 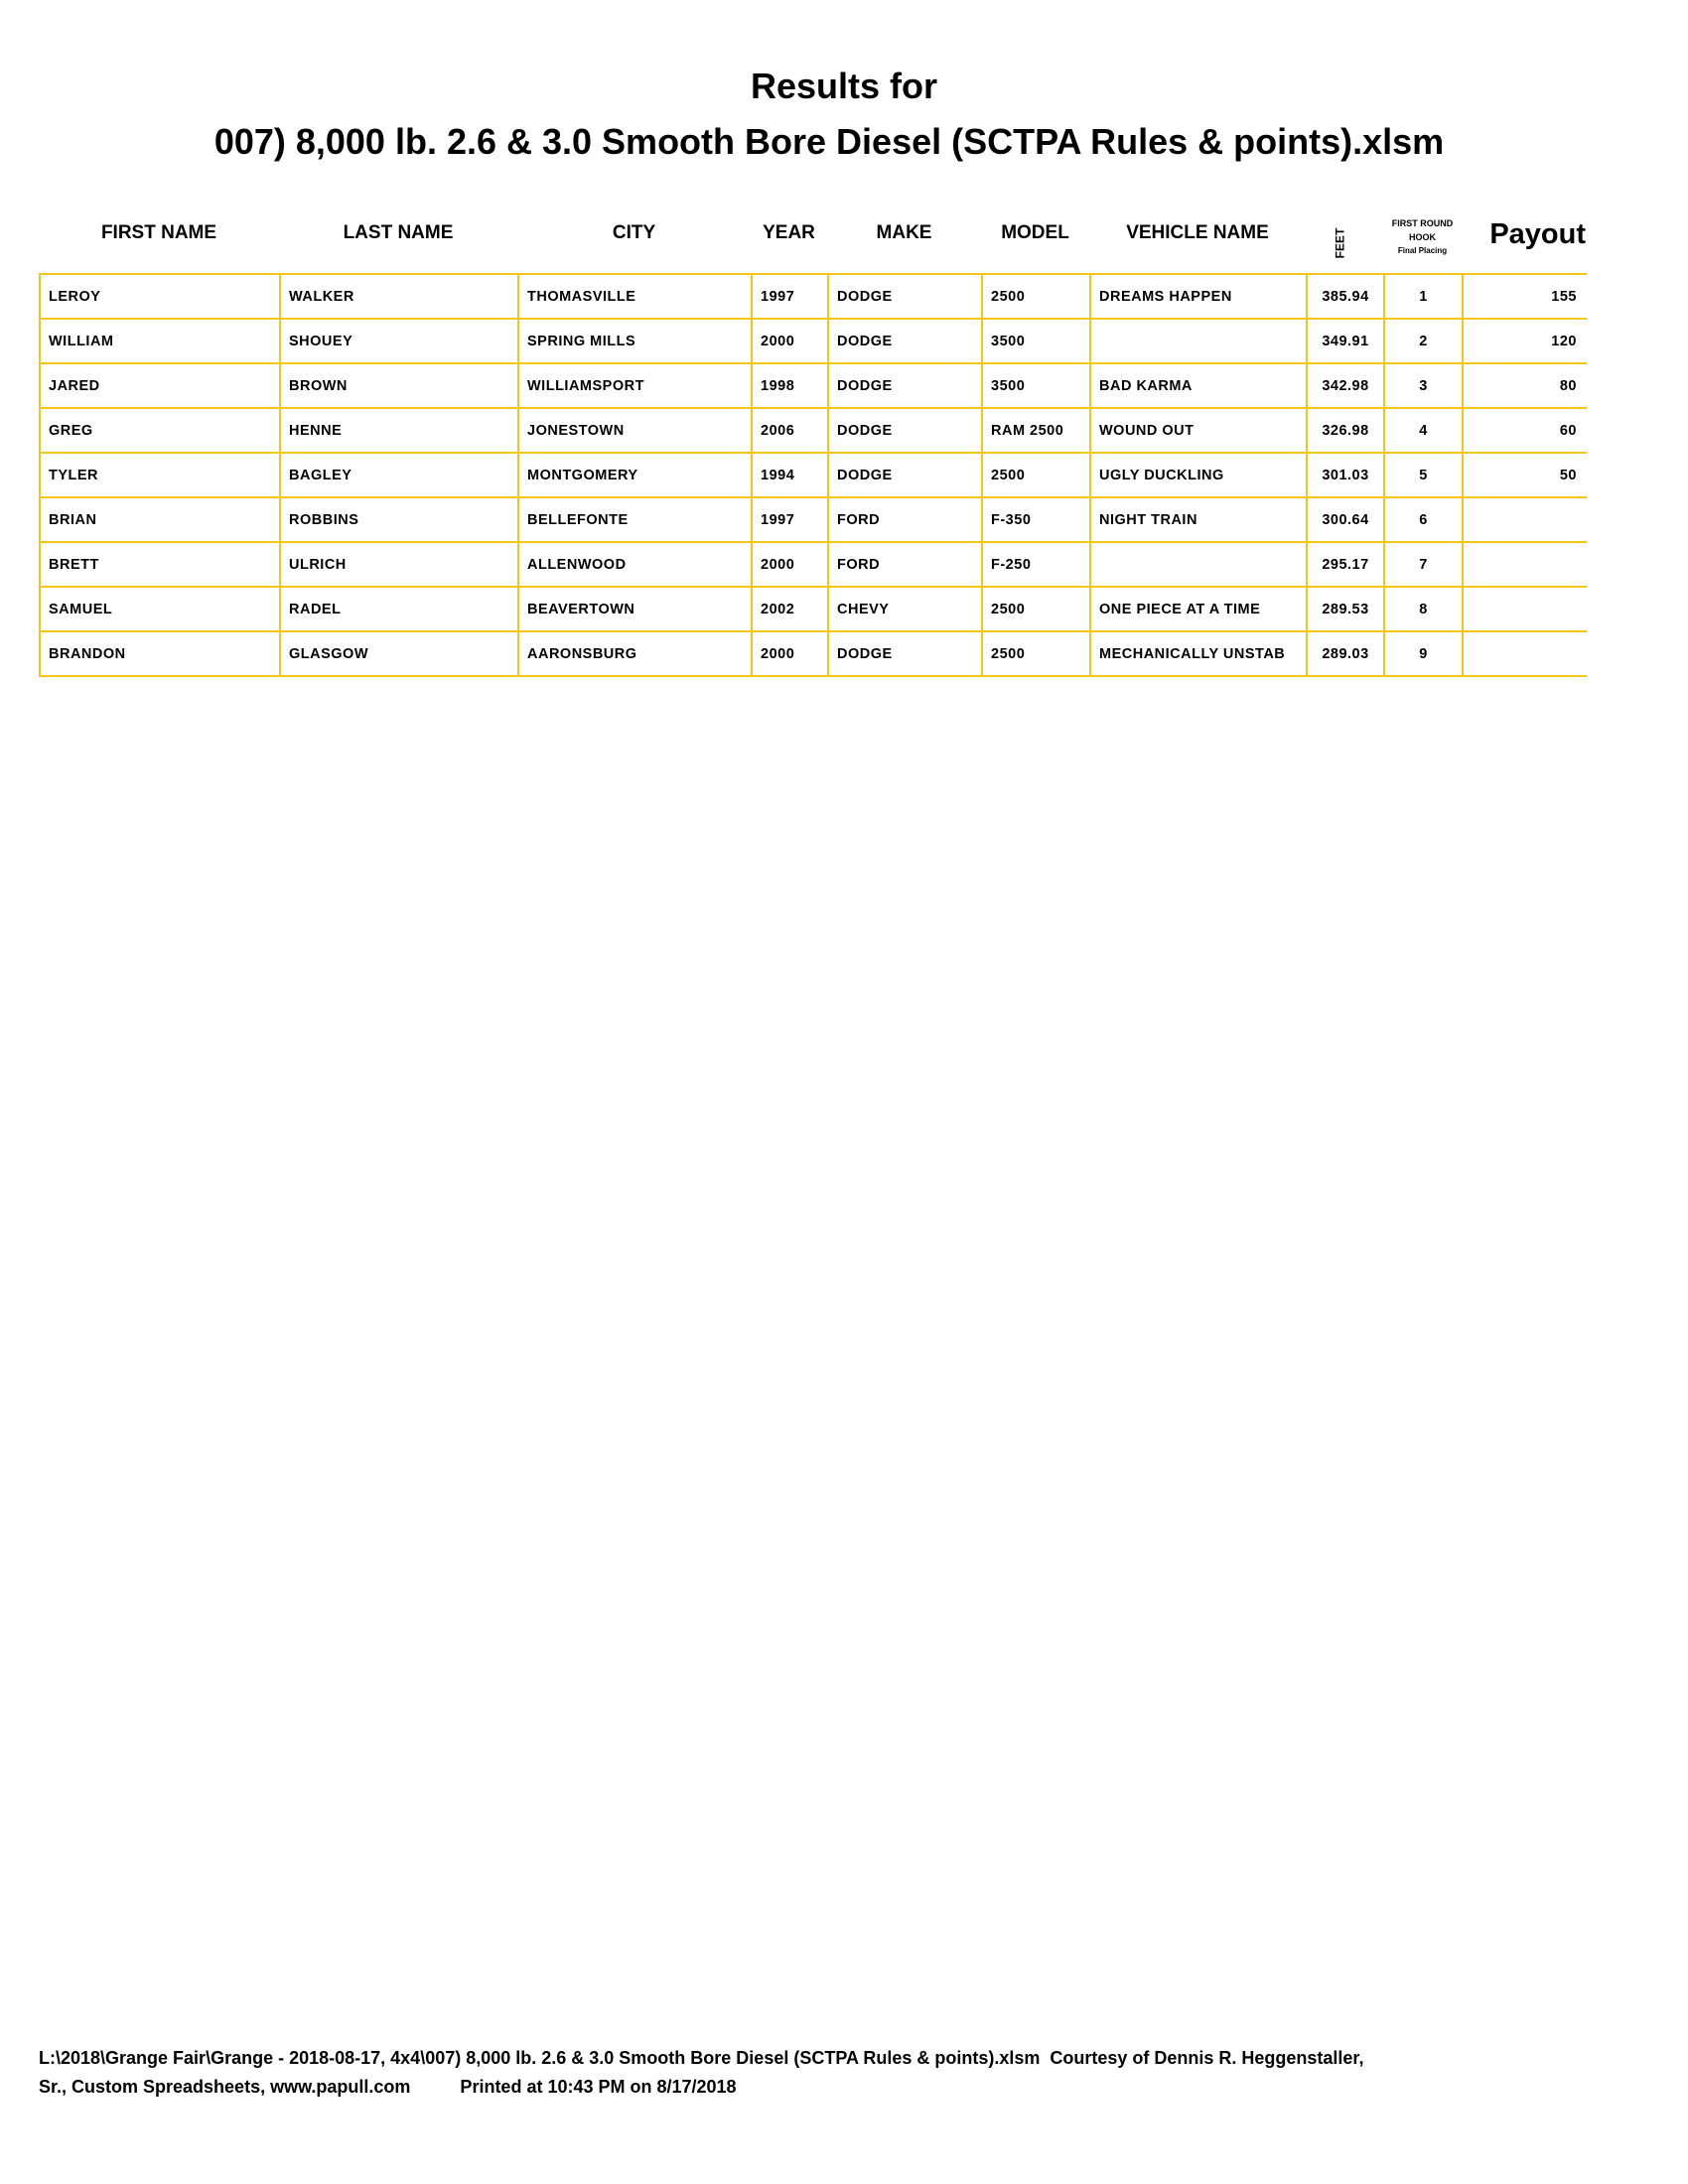 What do you see at coordinates (160, 475) in the screenshot?
I see `cell-first-name: TYLER` at bounding box center [160, 475].